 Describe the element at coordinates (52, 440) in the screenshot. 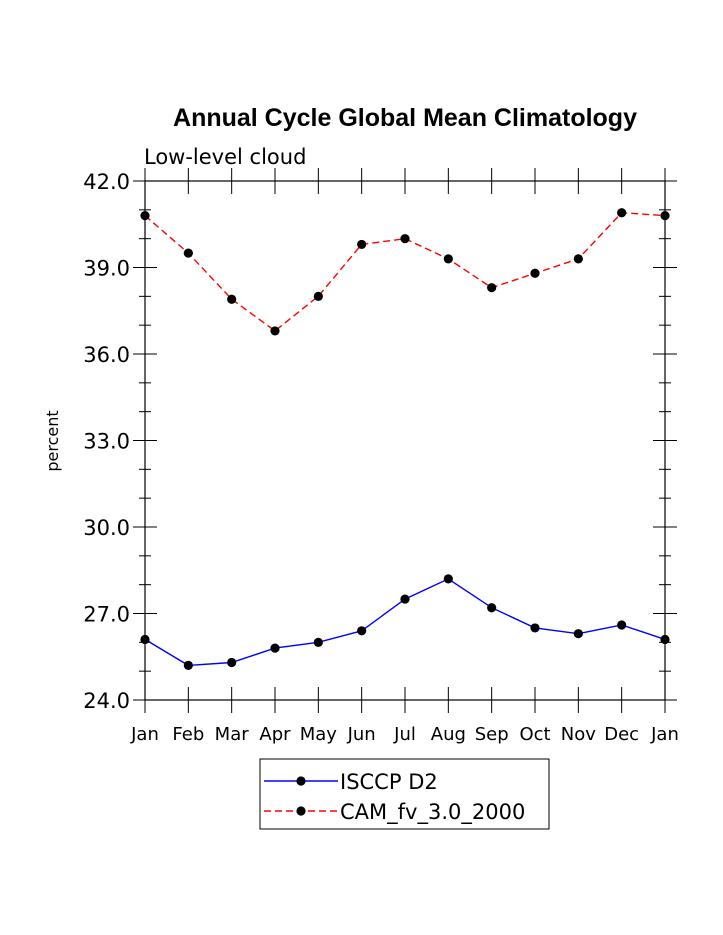

I see `y-axis-label: percent` at that location.